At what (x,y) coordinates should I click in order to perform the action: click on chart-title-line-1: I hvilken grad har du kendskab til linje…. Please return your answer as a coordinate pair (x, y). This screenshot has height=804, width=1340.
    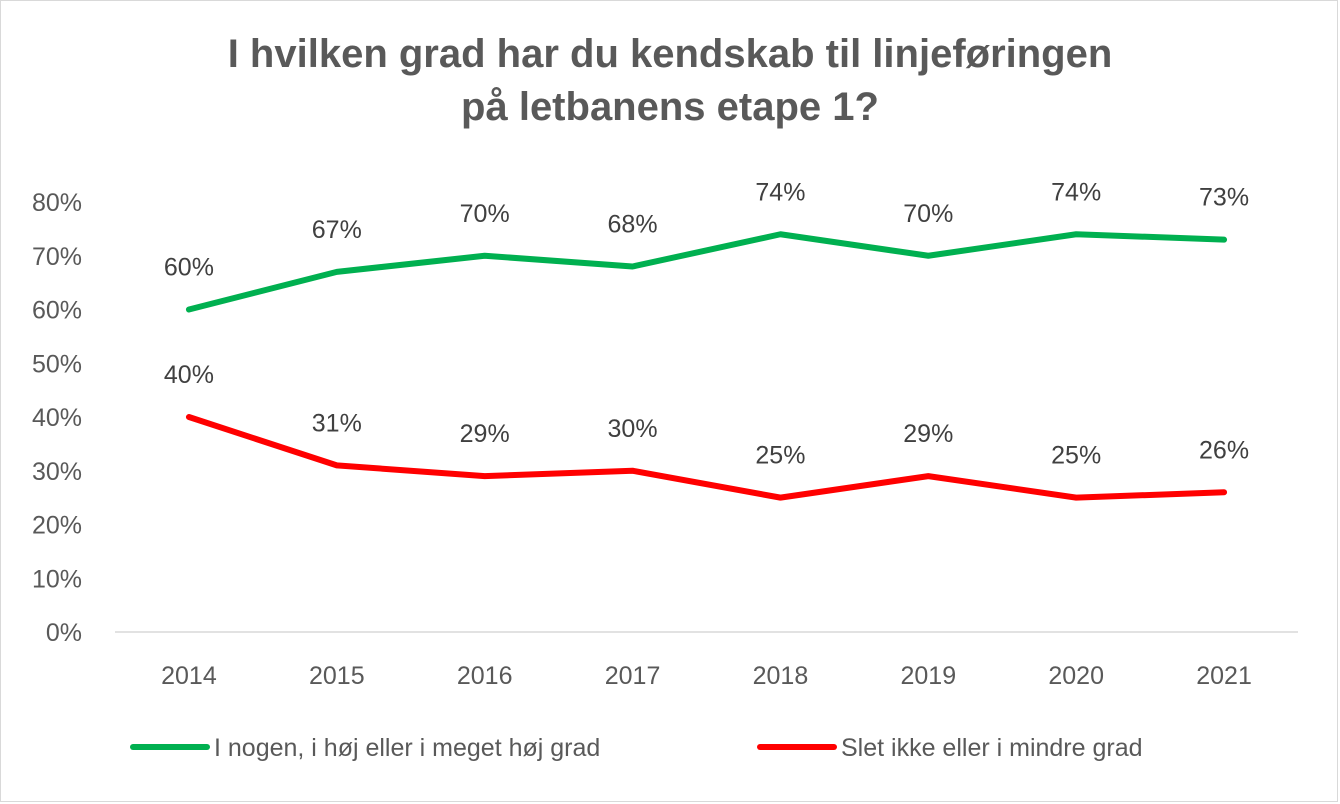
    Looking at the image, I should click on (670, 54).